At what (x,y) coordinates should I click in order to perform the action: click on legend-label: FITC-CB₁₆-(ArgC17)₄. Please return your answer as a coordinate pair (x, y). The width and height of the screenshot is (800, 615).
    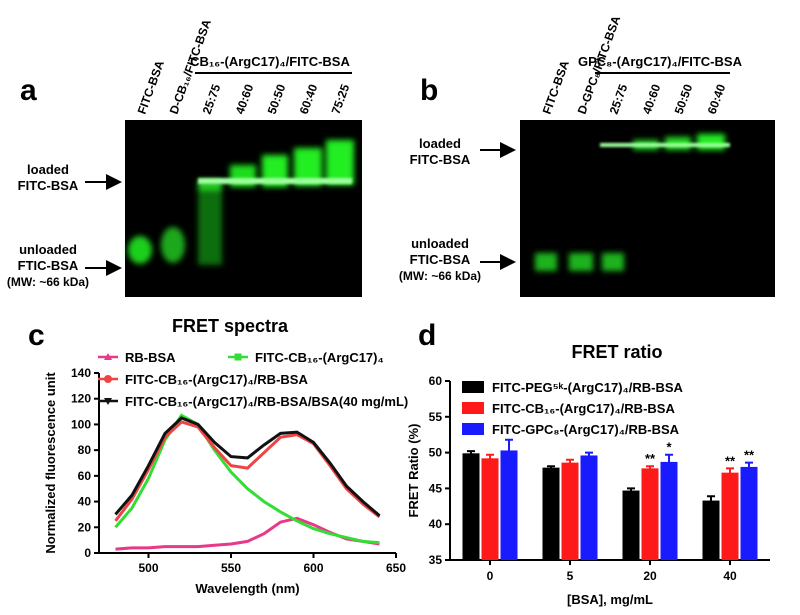
    Looking at the image, I should click on (319, 357).